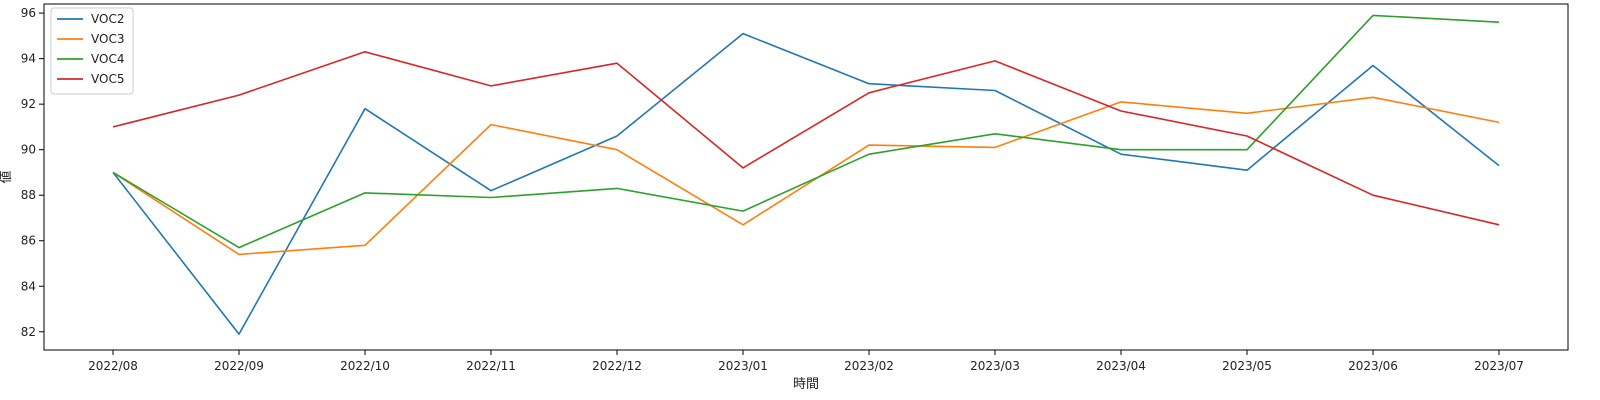 The height and width of the screenshot is (400, 1600). I want to click on legend-label: VOC2, so click(107, 19).